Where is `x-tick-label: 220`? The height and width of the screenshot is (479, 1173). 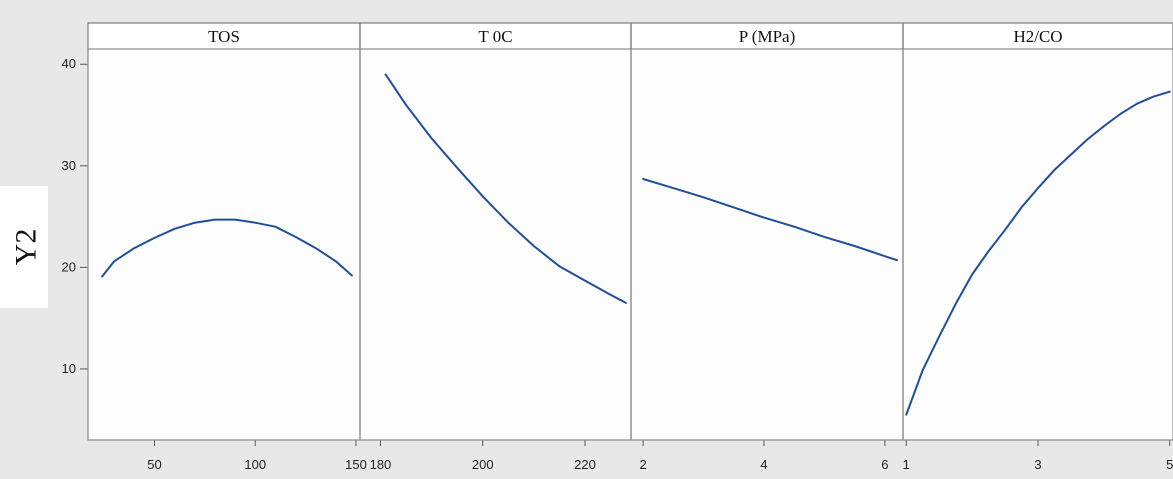 x-tick-label: 220 is located at coordinates (585, 464).